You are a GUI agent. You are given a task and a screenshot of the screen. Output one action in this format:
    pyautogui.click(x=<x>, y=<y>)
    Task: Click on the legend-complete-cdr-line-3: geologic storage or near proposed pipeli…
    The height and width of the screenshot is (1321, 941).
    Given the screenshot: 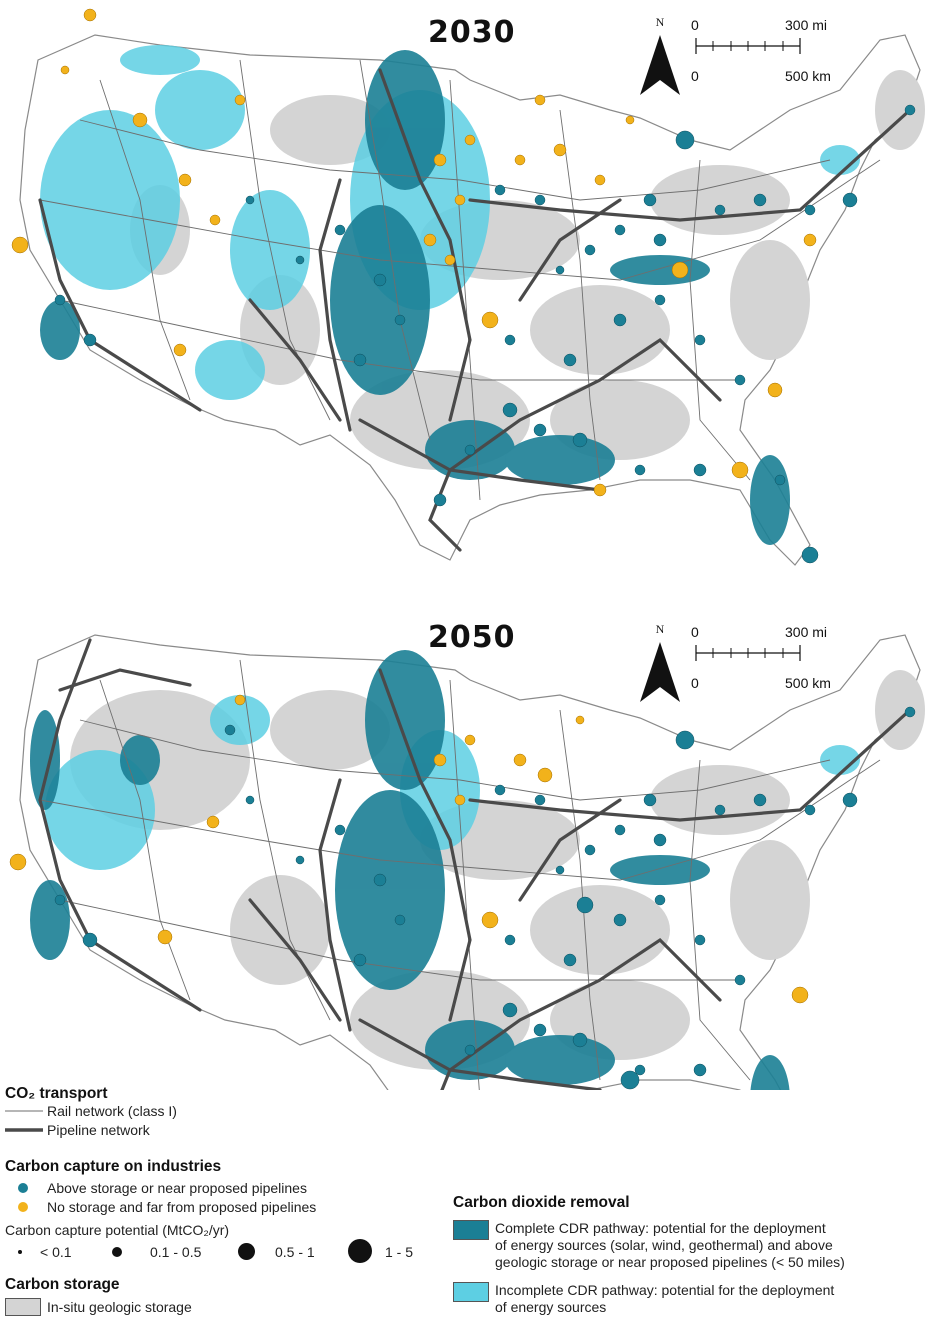 What is the action you would take?
    pyautogui.click(x=670, y=1262)
    